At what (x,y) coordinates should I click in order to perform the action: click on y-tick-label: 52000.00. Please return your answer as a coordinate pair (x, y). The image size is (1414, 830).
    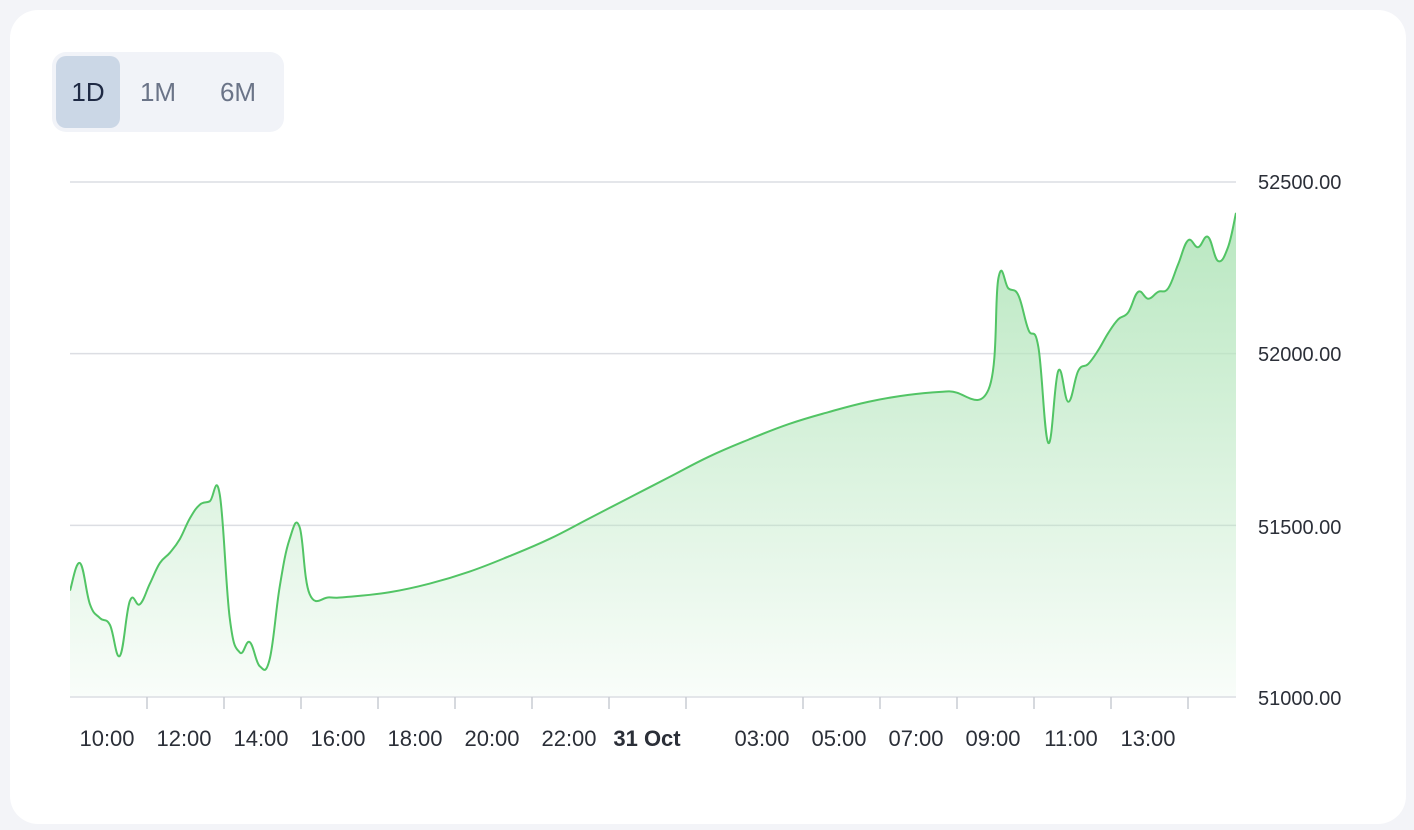
    Looking at the image, I should click on (1299, 355).